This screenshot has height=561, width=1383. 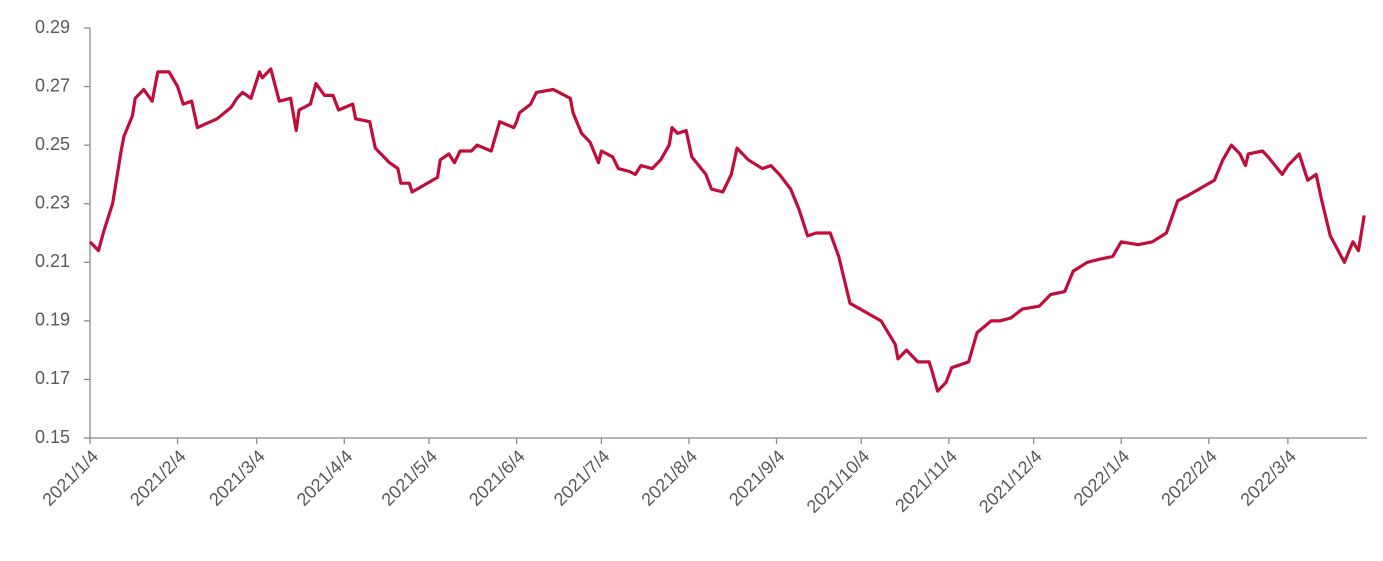 What do you see at coordinates (582, 478) in the screenshot?
I see `x-tick-label: 2021/7/4` at bounding box center [582, 478].